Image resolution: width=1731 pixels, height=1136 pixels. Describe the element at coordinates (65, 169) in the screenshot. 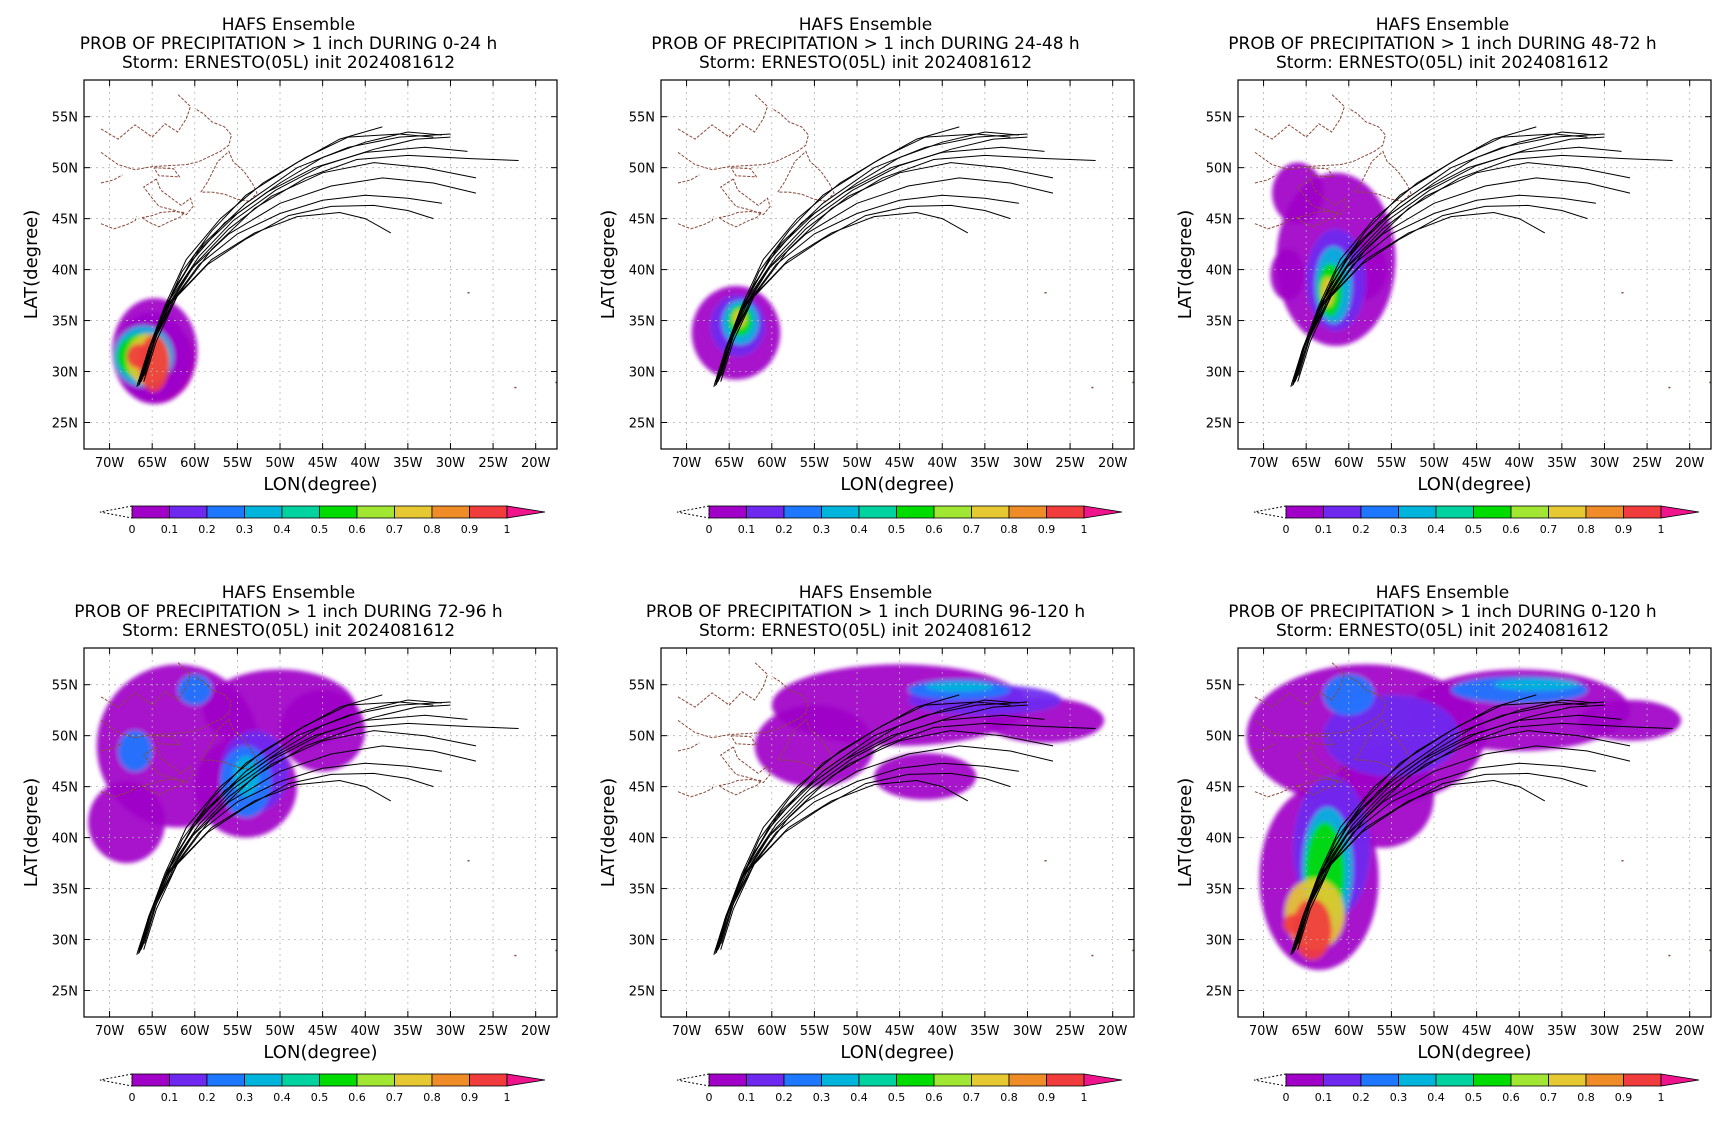

I see `y-tick-label: 50N` at that location.